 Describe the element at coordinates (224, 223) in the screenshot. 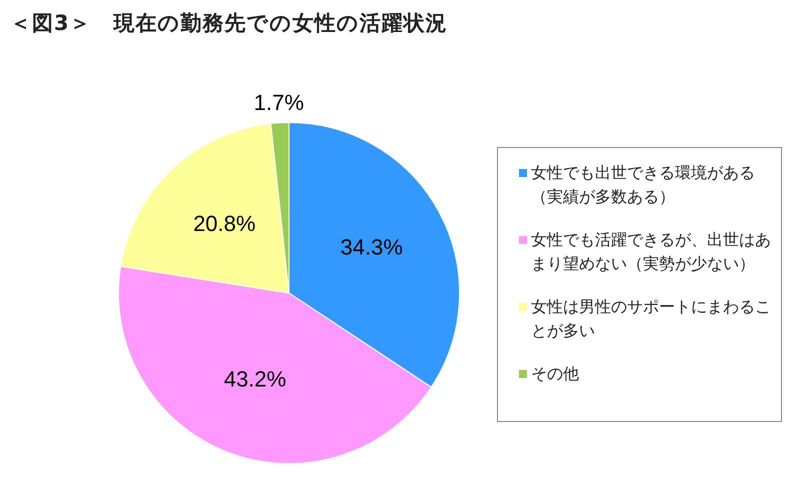

I see `data-label: 20.8%` at that location.